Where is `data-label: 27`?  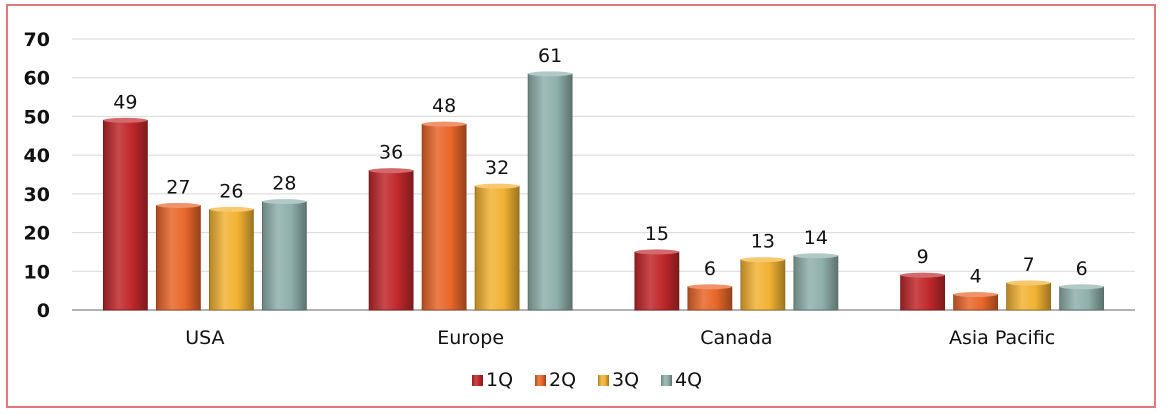 data-label: 27 is located at coordinates (178, 187).